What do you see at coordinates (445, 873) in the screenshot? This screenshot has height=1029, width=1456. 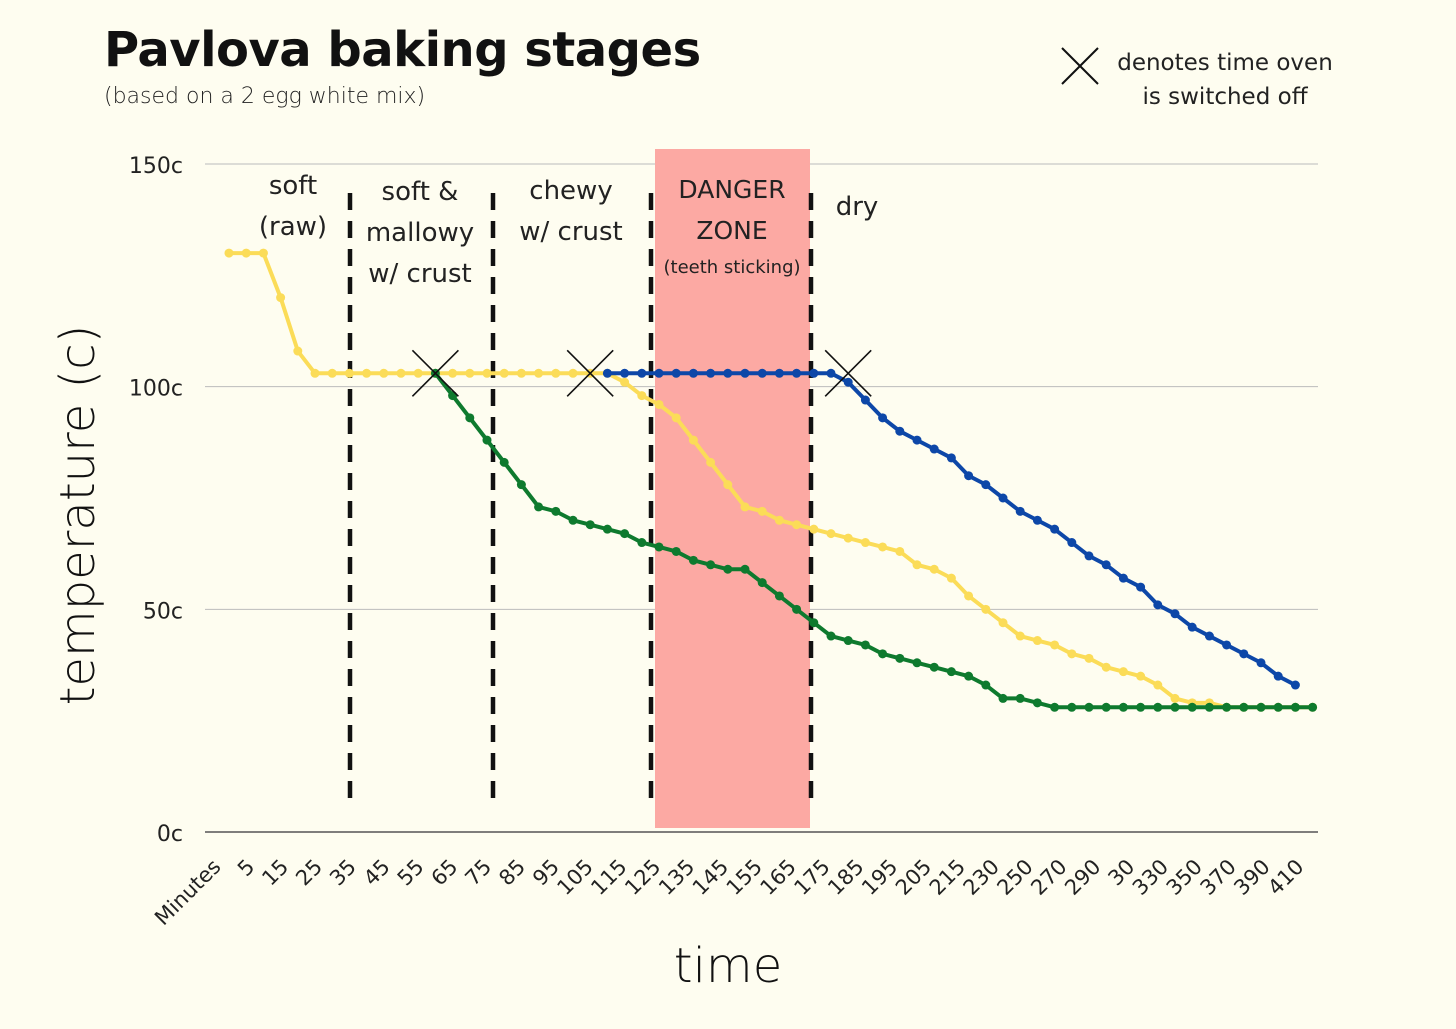 I see `x-tick-label: 65` at bounding box center [445, 873].